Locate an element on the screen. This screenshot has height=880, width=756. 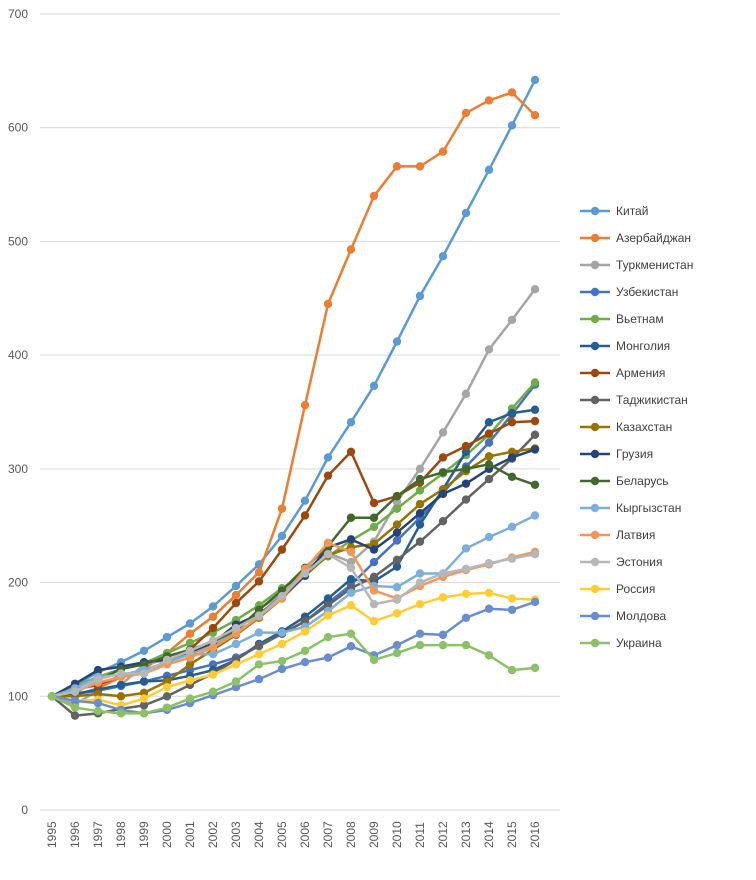
legend-item: Вьетнам is located at coordinates (622, 319).